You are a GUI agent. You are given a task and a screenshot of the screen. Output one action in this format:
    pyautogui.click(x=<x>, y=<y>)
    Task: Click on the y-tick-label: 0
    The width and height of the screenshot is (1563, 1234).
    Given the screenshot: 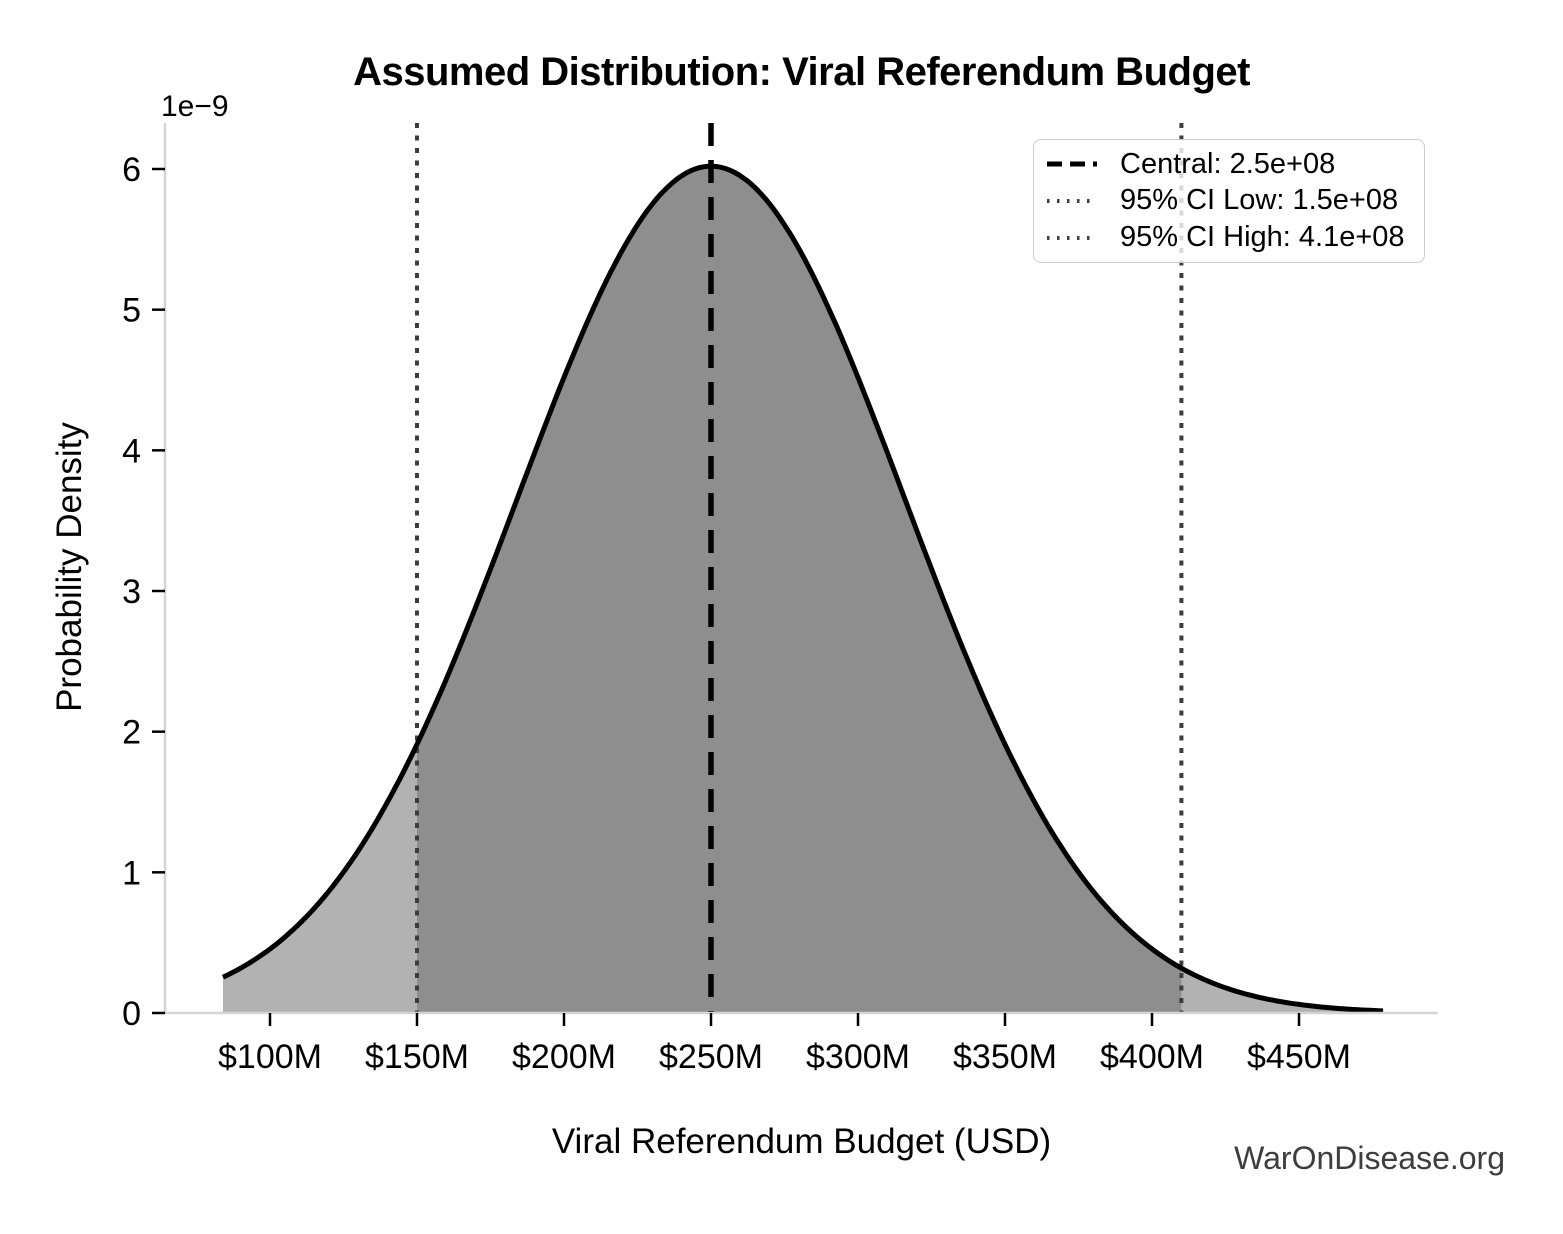 What is the action you would take?
    pyautogui.click(x=131, y=1014)
    